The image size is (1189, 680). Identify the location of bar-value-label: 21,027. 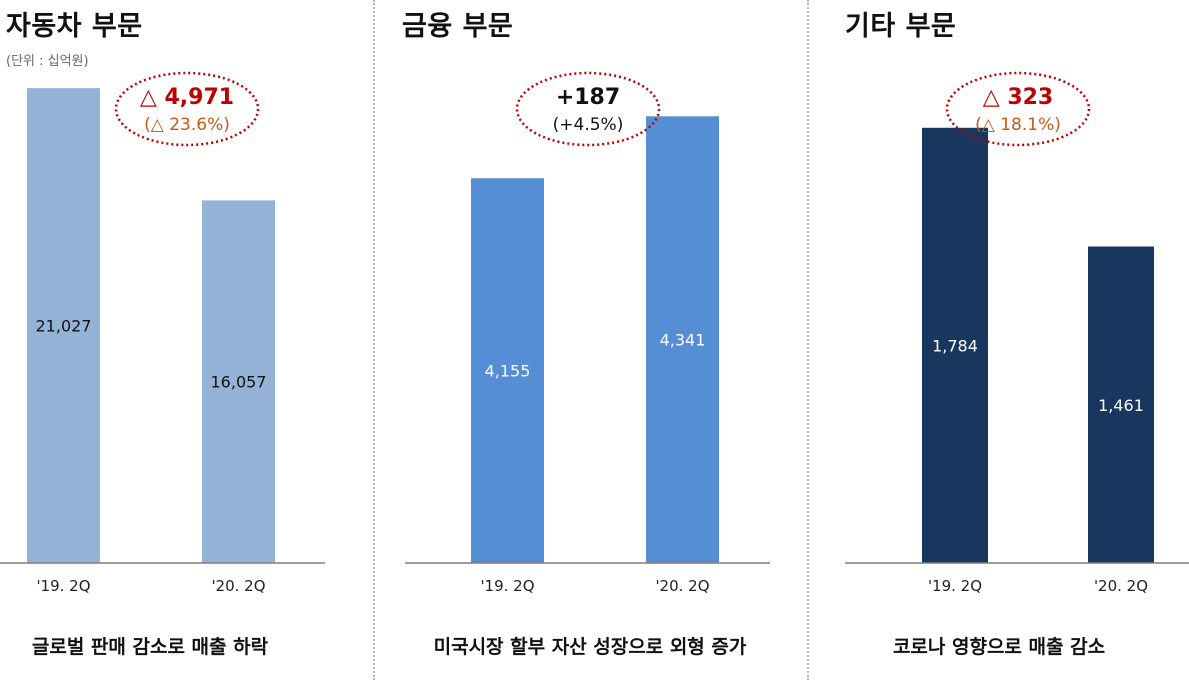
(64, 326).